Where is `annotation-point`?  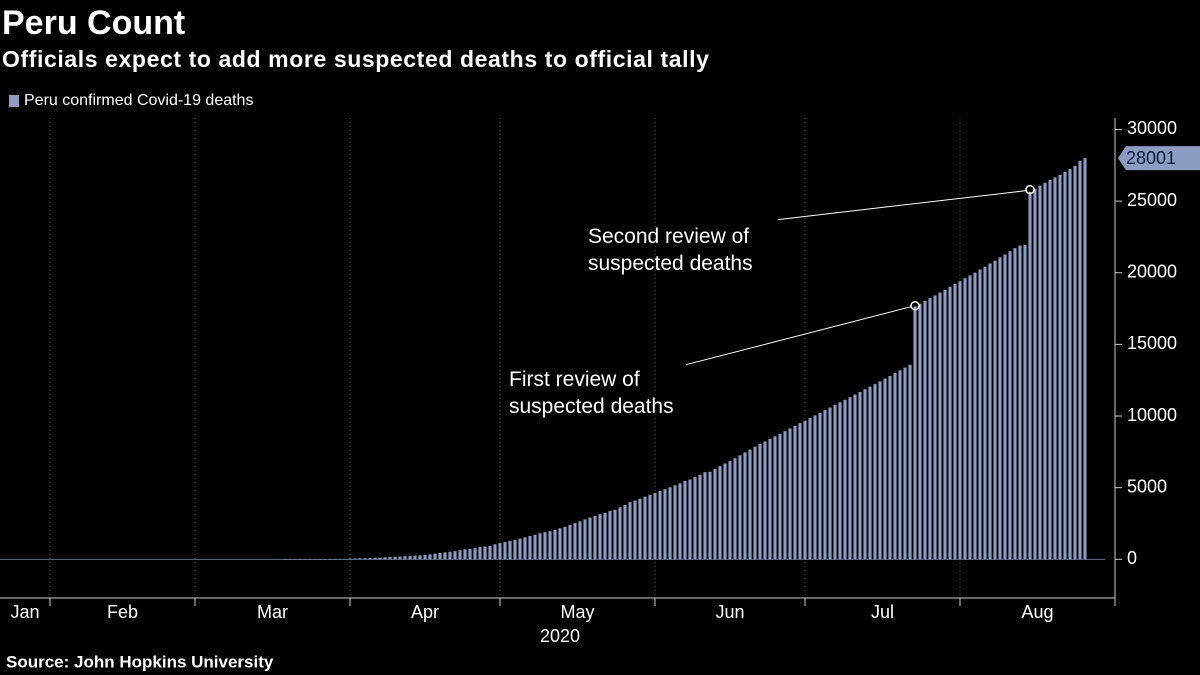
annotation-point is located at coordinates (915, 305).